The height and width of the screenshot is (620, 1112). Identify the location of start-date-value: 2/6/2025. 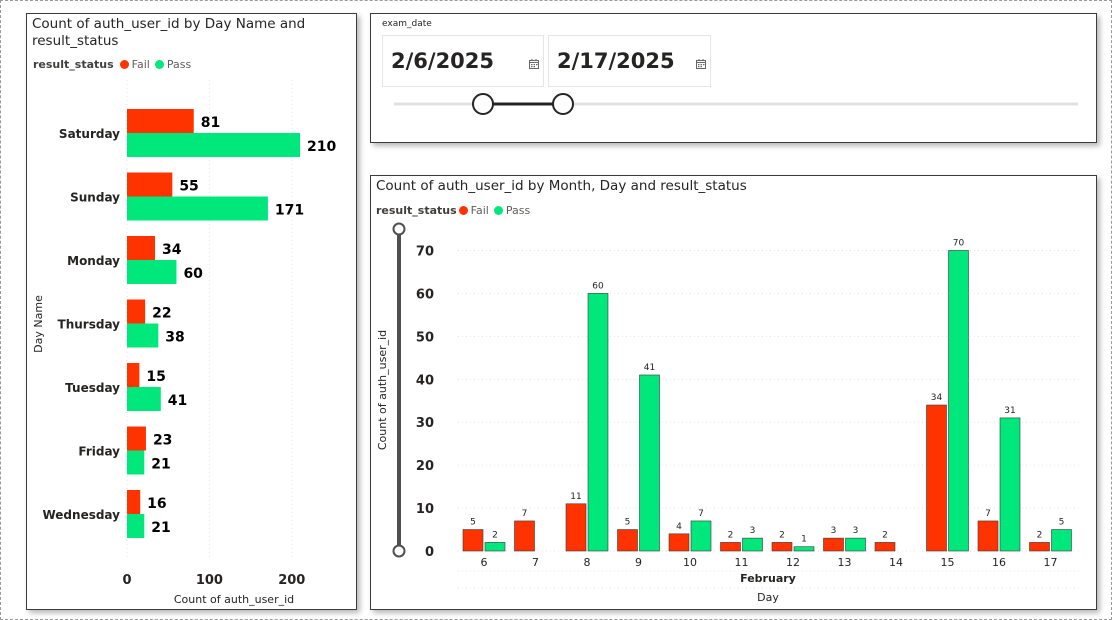
(443, 61).